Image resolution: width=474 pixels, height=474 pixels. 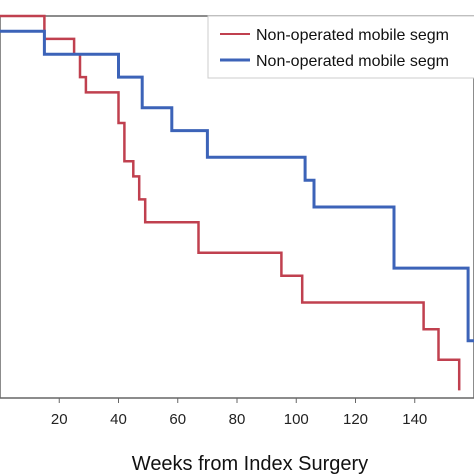 I want to click on x-axis-title: Weeks from Index Surgery, so click(x=250, y=463).